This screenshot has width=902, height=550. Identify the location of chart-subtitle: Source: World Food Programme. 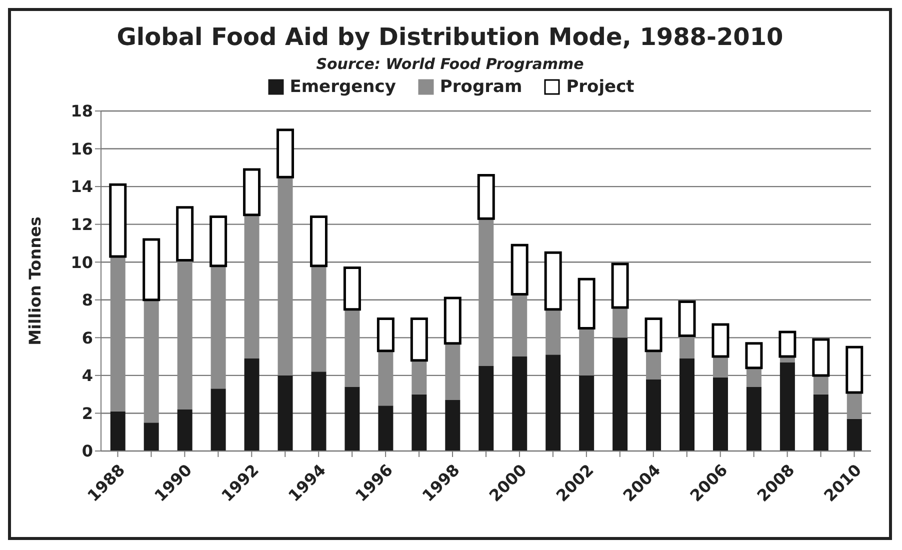
(450, 64).